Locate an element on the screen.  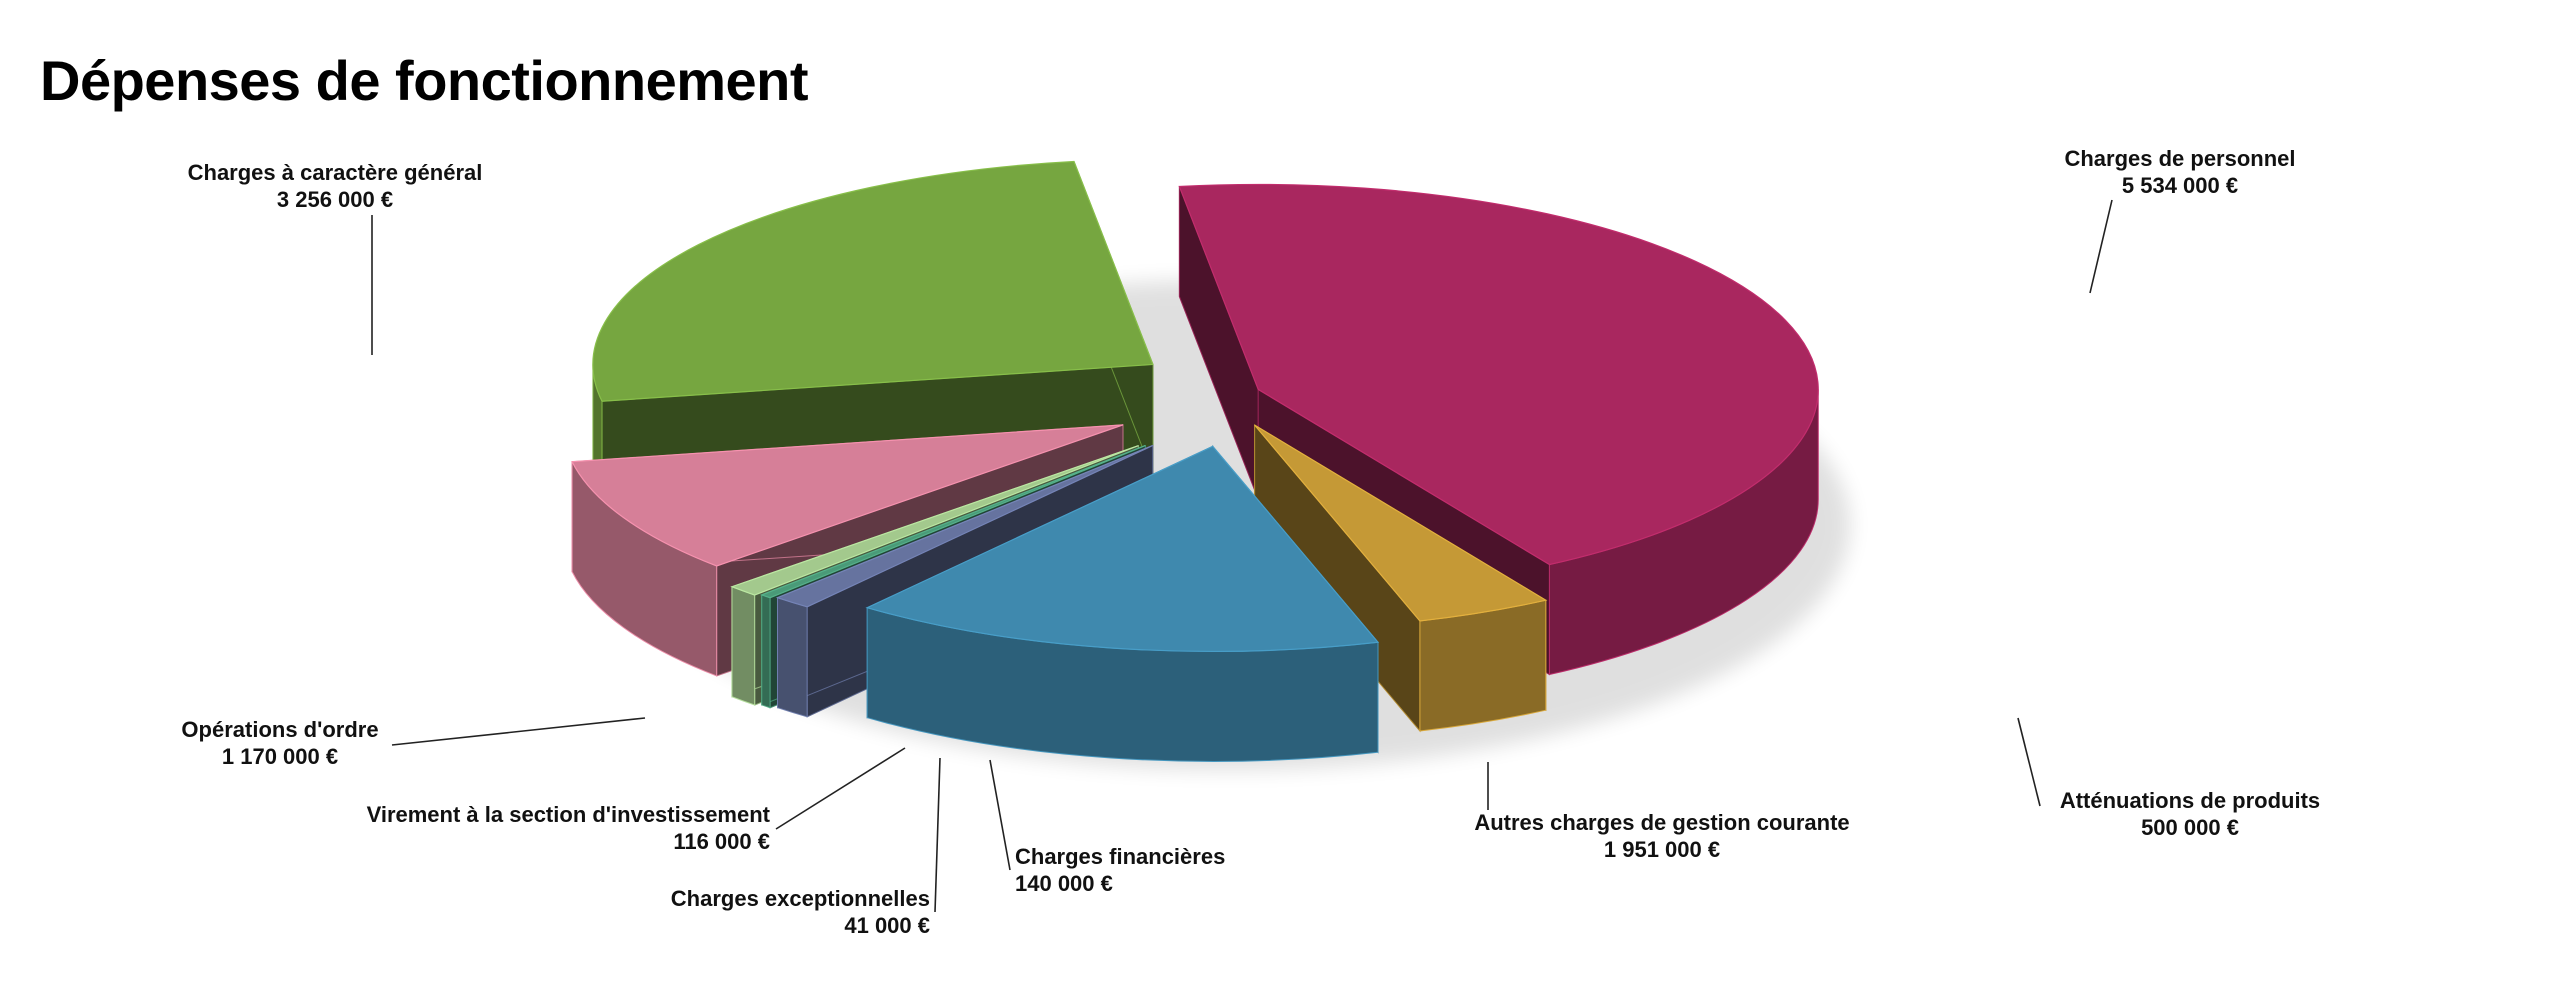
slice-label: Virement à la section d'investissement is located at coordinates (569, 814).